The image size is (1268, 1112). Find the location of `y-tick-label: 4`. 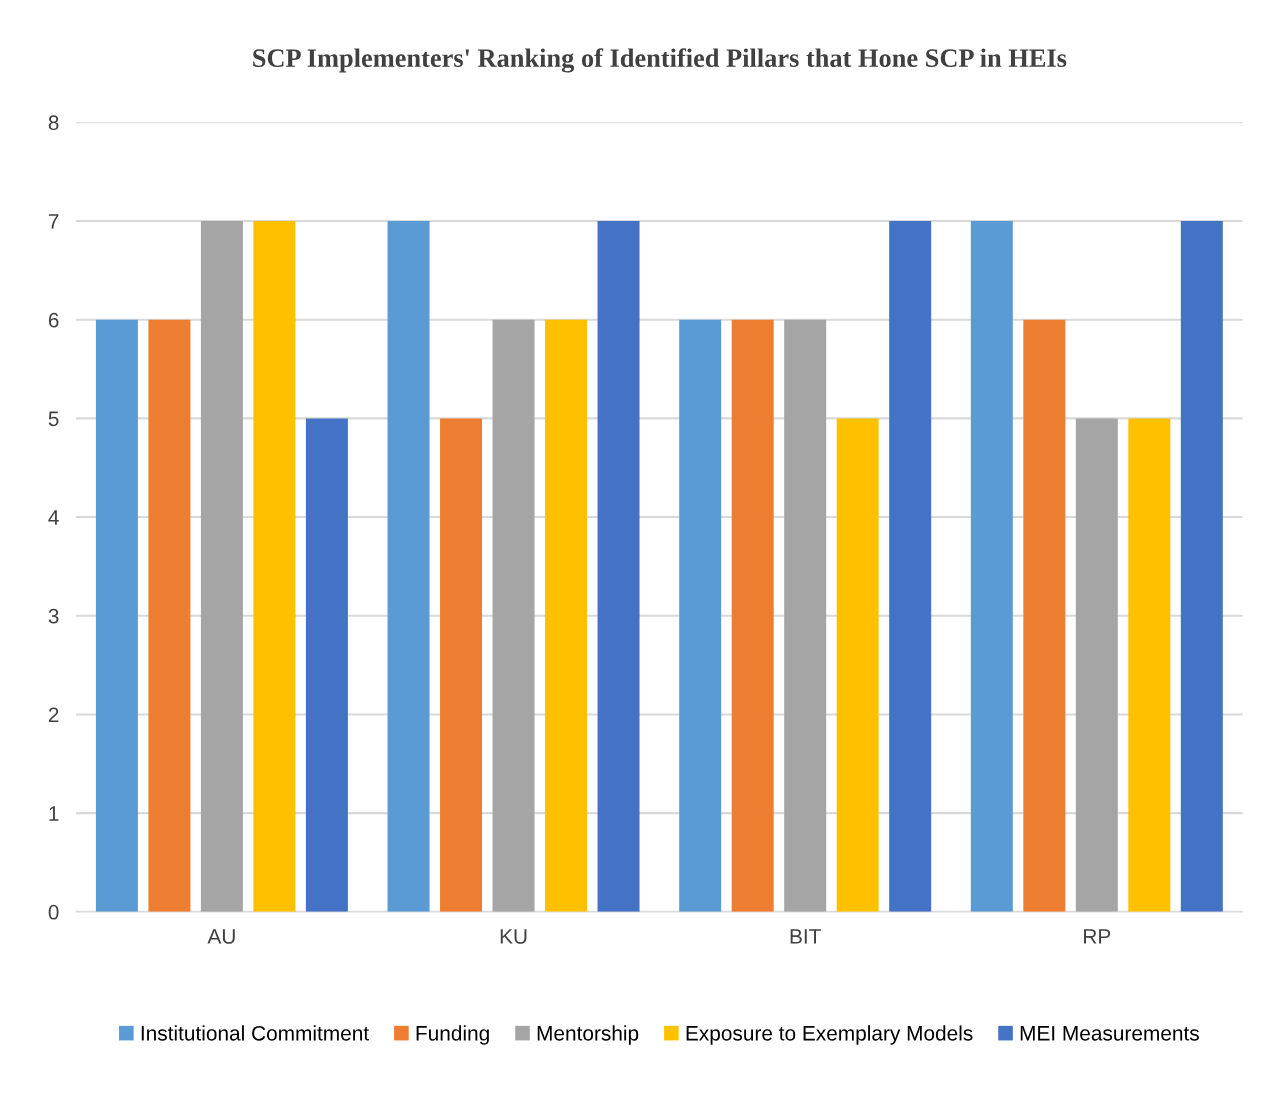

y-tick-label: 4 is located at coordinates (53, 517).